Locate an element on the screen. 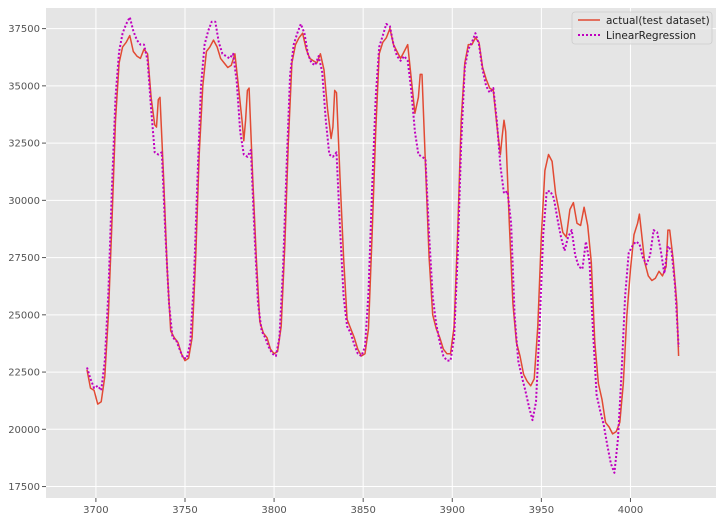 The image size is (722, 524). legend: actual(test dataset) LinearRegression is located at coordinates (642, 28).